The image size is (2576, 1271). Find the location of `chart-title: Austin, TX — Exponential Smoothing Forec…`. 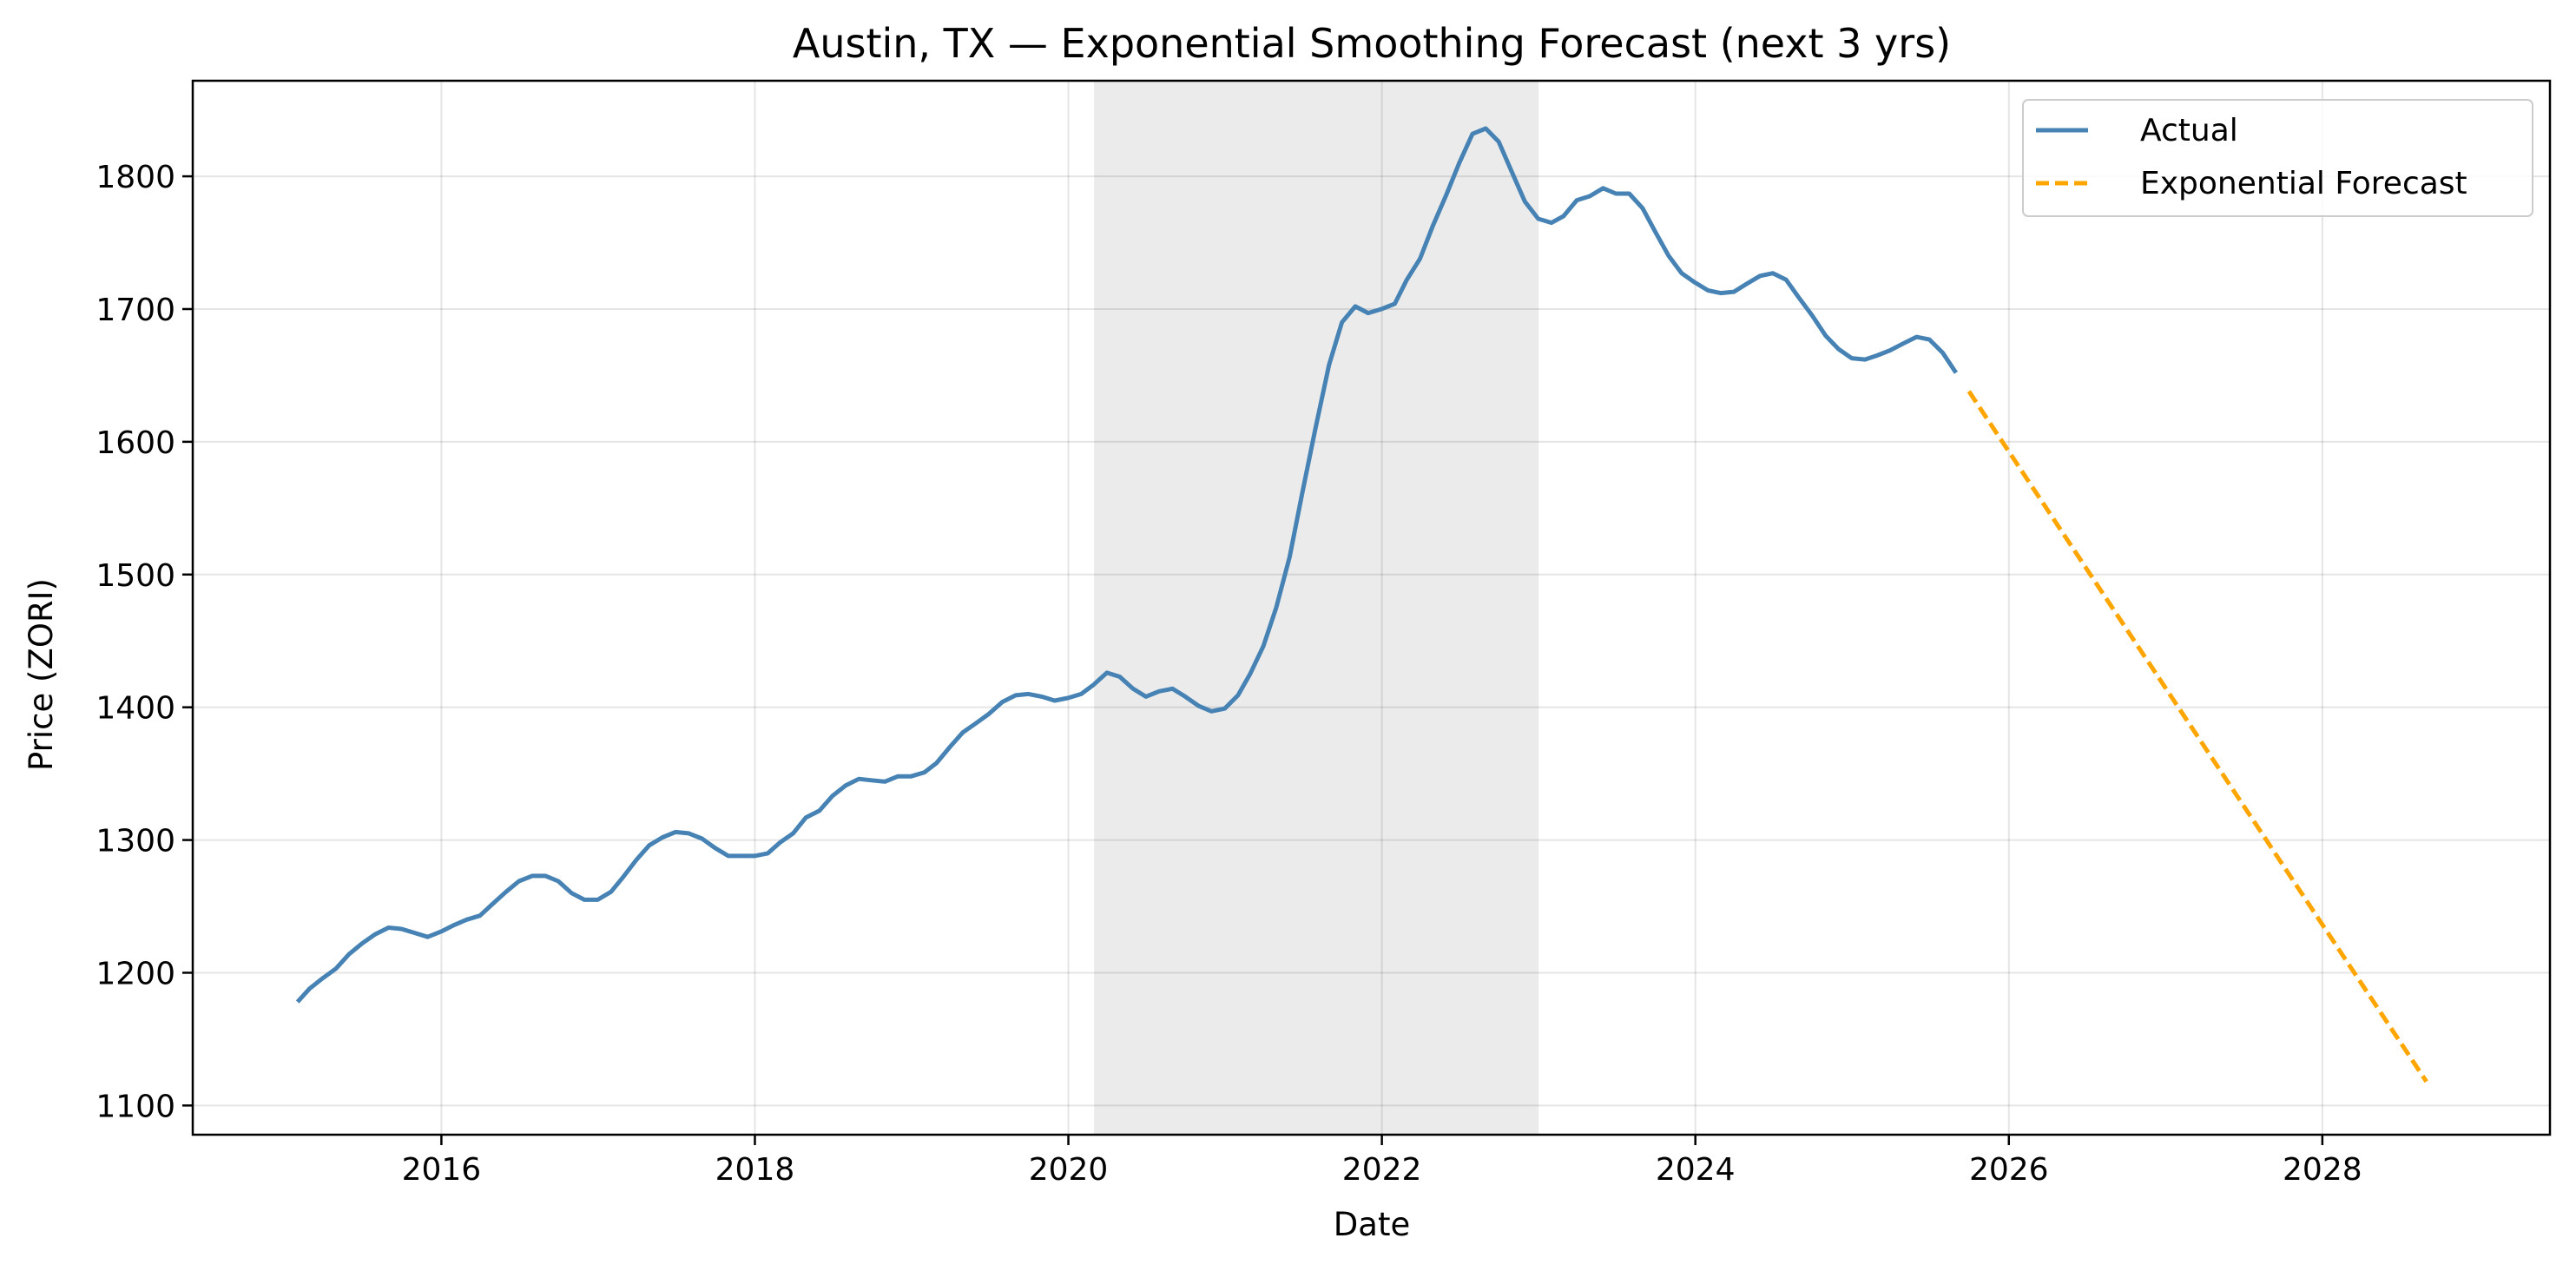

chart-title: Austin, TX — Exponential Smoothing Forec… is located at coordinates (1372, 44).